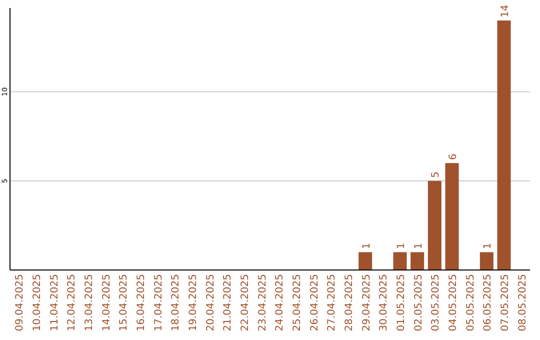  Describe the element at coordinates (401, 303) in the screenshot. I see `x-tick-label: 01.05.2025` at that location.